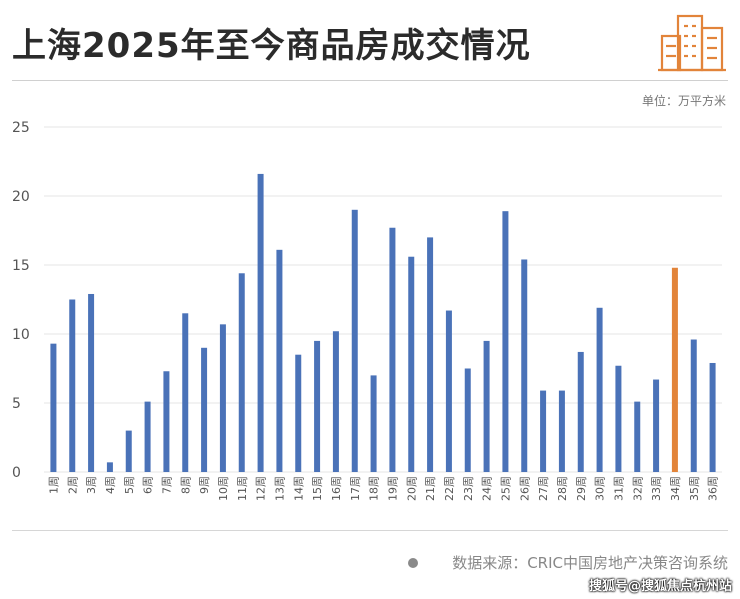 This screenshot has width=740, height=599. What do you see at coordinates (16, 404) in the screenshot?
I see `y-tick-label: 5` at bounding box center [16, 404].